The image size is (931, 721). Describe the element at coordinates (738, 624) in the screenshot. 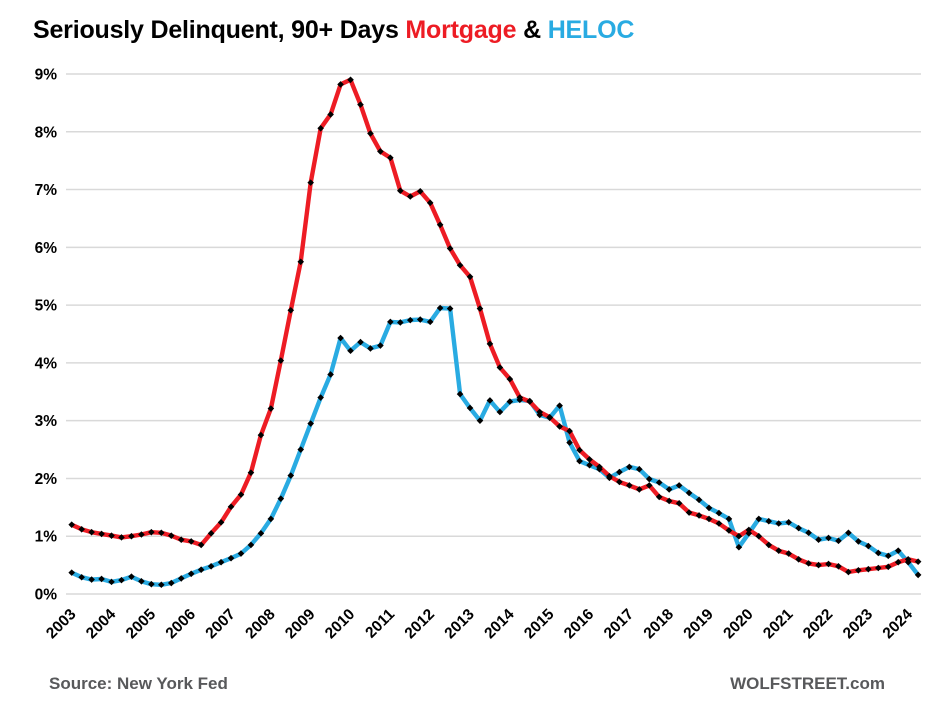

I see `x-axis-label: 2020` at that location.